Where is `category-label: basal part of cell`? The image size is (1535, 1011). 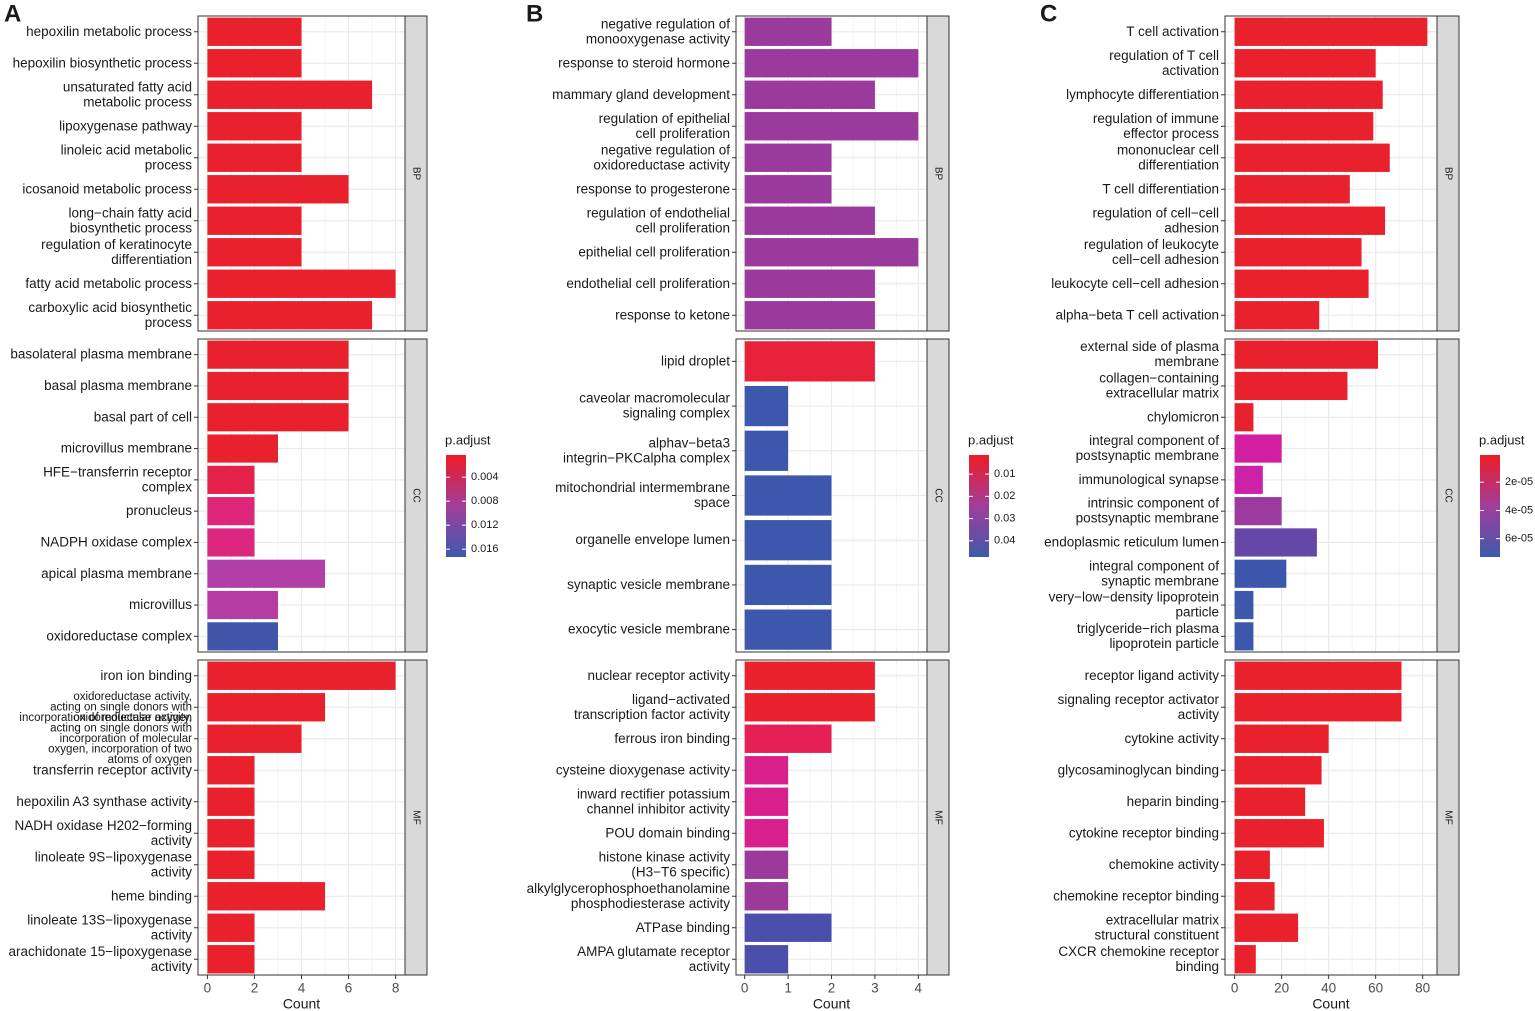 category-label: basal part of cell is located at coordinates (143, 416).